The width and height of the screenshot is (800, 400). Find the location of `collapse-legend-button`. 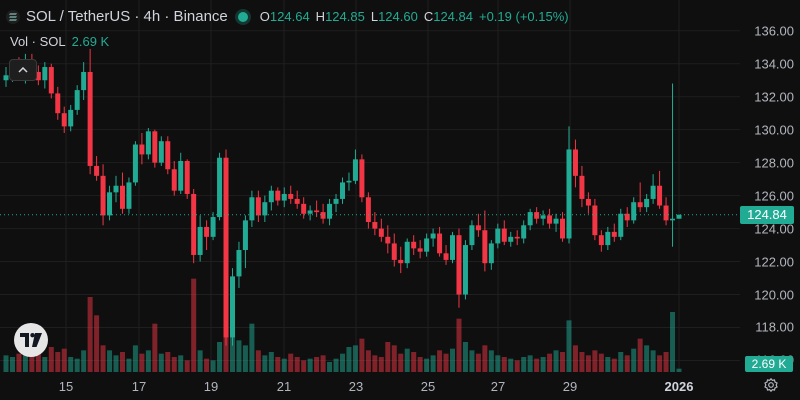

collapse-legend-button is located at coordinates (23, 70).